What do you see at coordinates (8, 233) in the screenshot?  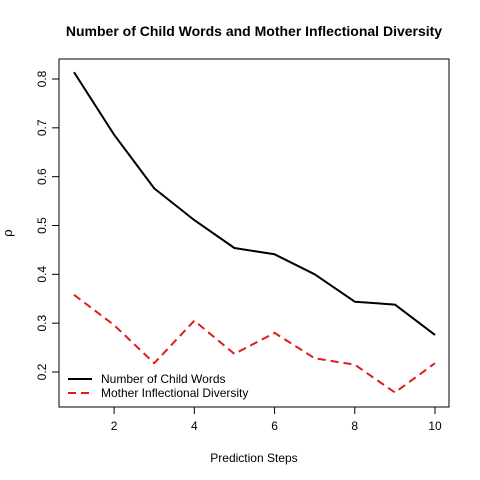 I see `y-axis-label: ρ` at bounding box center [8, 233].